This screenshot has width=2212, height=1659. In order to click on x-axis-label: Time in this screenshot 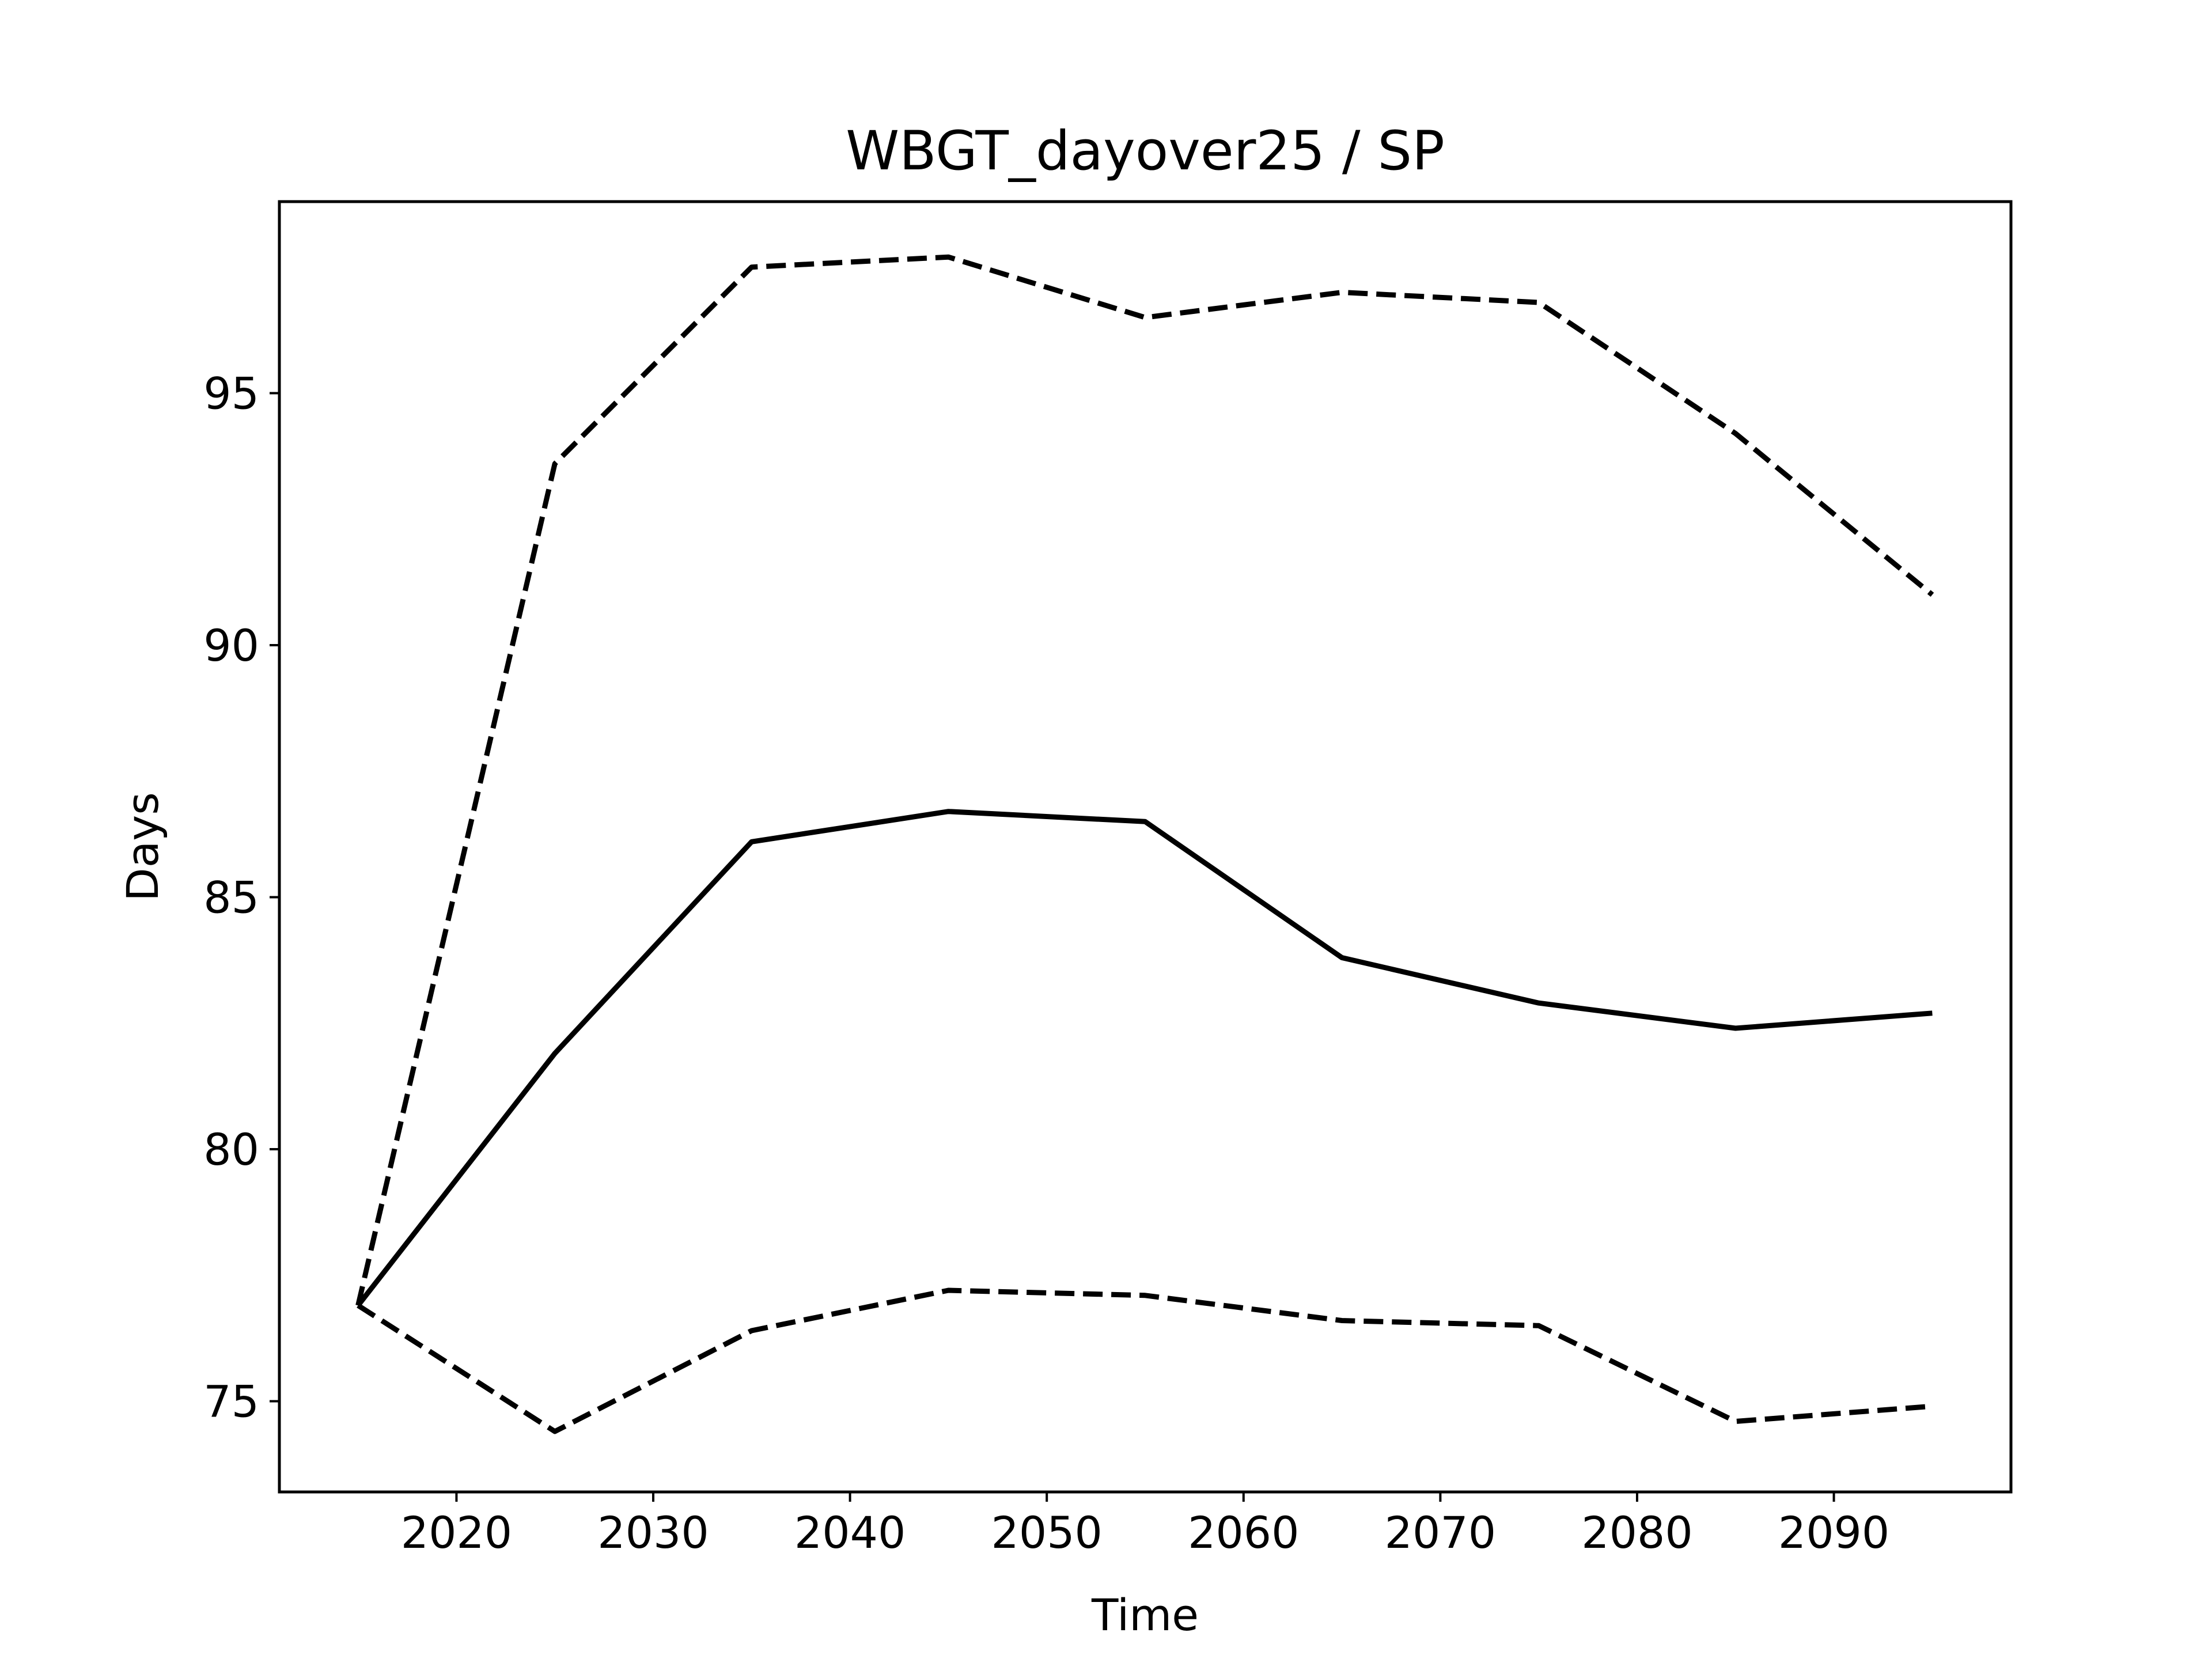, I will do `click(1145, 1615)`.